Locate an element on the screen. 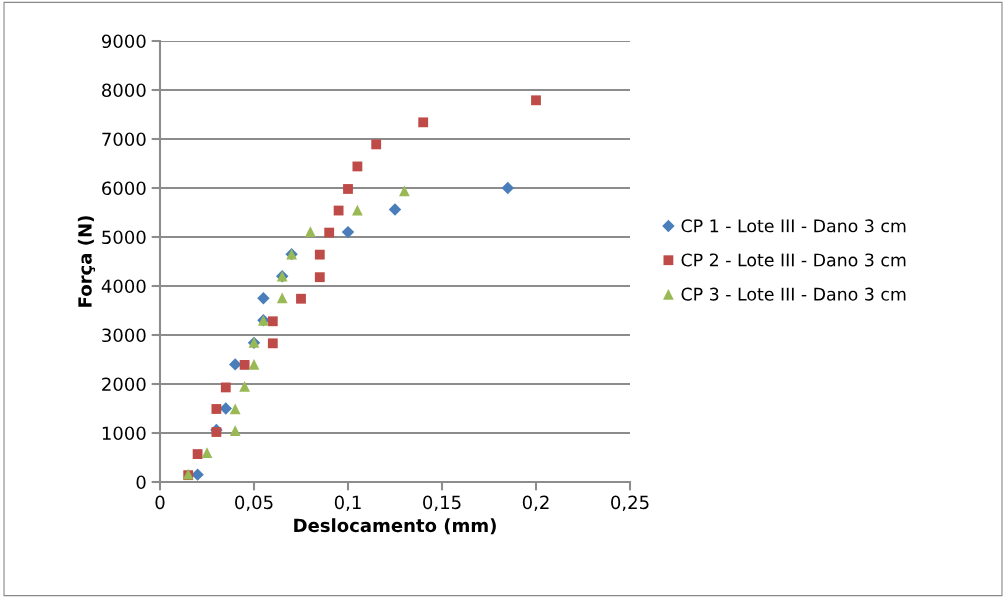 This screenshot has width=1006, height=598. x-axis-title: Deslocamento (mm) is located at coordinates (395, 526).